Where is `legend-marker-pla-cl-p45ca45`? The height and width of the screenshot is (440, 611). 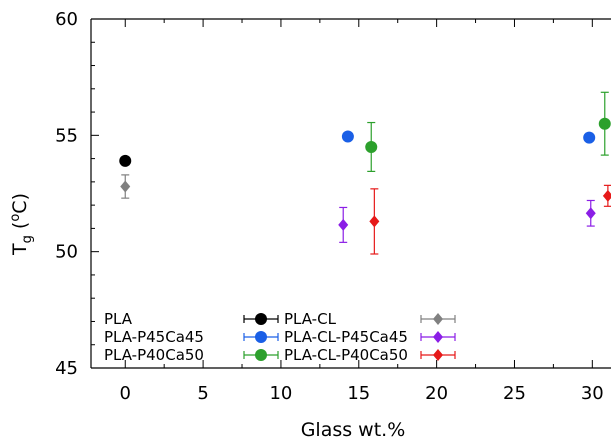 legend-marker-pla-cl-p45ca45 is located at coordinates (438, 337).